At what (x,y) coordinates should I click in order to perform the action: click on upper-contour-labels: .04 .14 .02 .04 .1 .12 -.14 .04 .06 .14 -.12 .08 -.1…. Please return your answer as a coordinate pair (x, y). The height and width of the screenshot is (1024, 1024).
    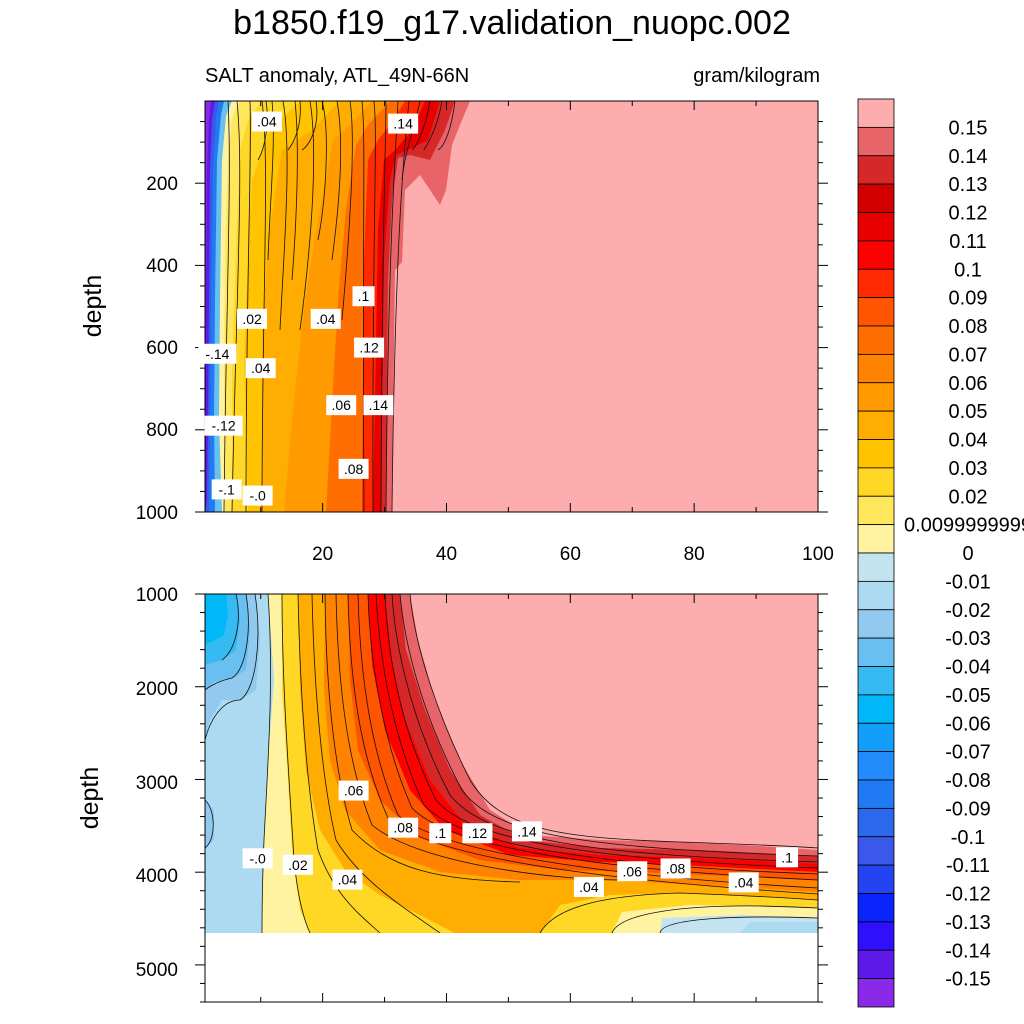
    Looking at the image, I should click on (308, 308).